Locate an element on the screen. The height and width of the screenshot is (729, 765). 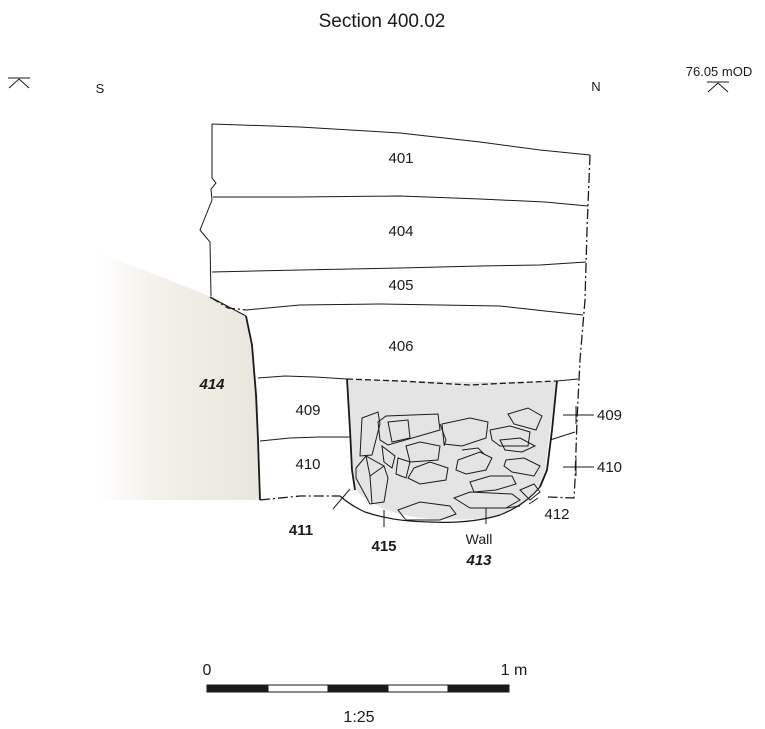
wall-fill is located at coordinates (452, 449).